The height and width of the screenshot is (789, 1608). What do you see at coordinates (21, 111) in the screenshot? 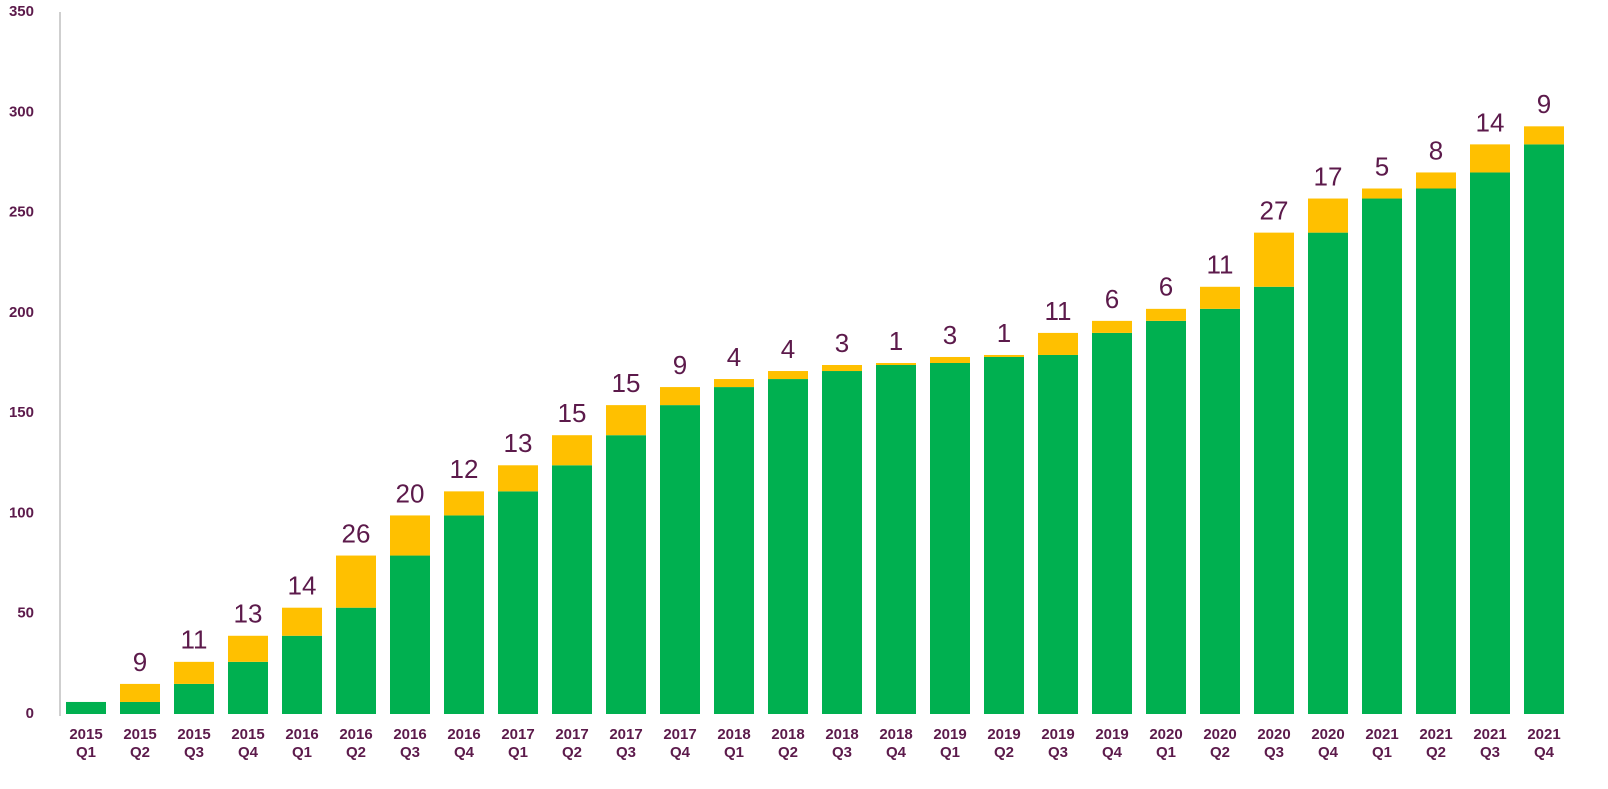
I see `y-tick-label: 300` at bounding box center [21, 111].